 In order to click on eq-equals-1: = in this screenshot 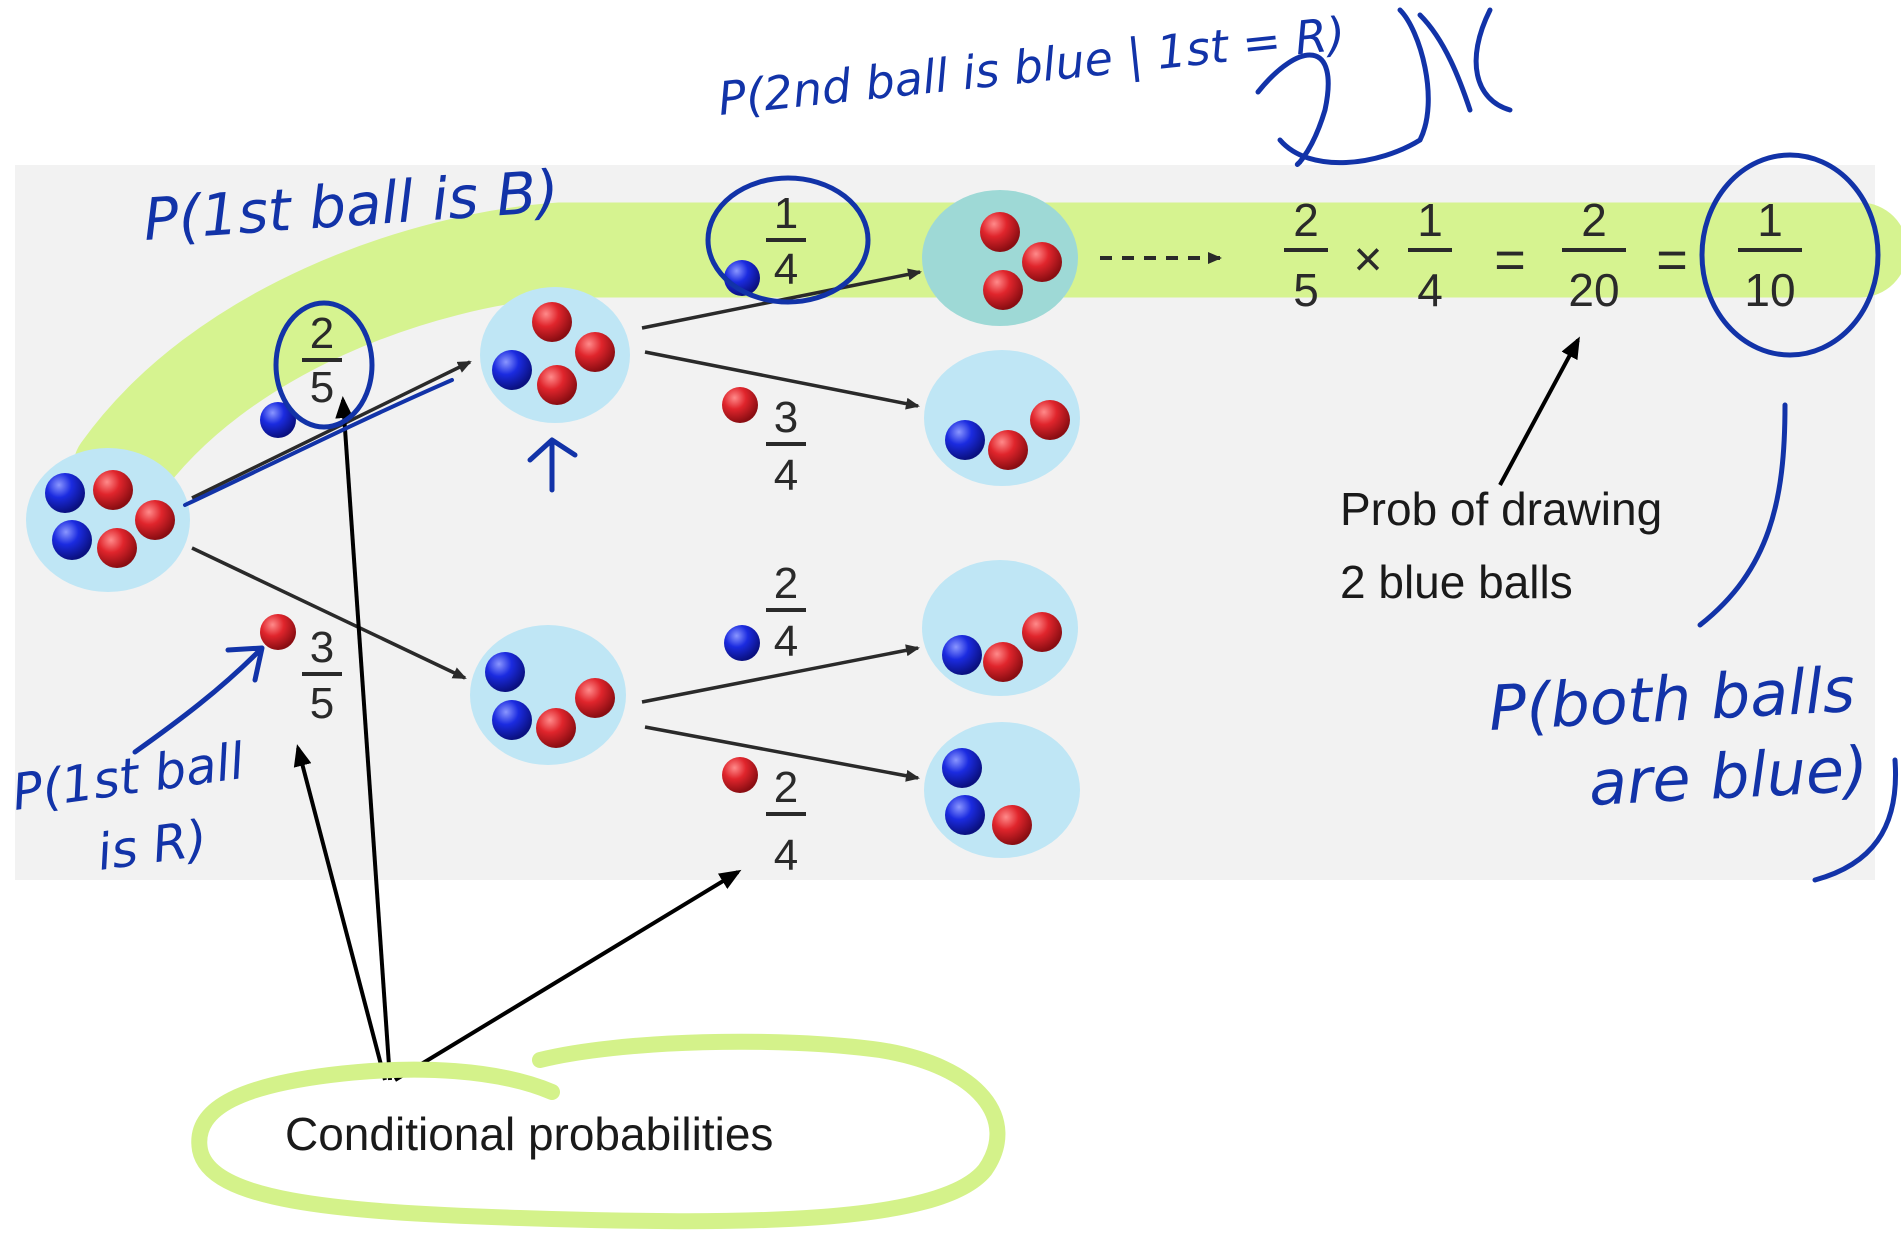, I will do `click(1510, 260)`.